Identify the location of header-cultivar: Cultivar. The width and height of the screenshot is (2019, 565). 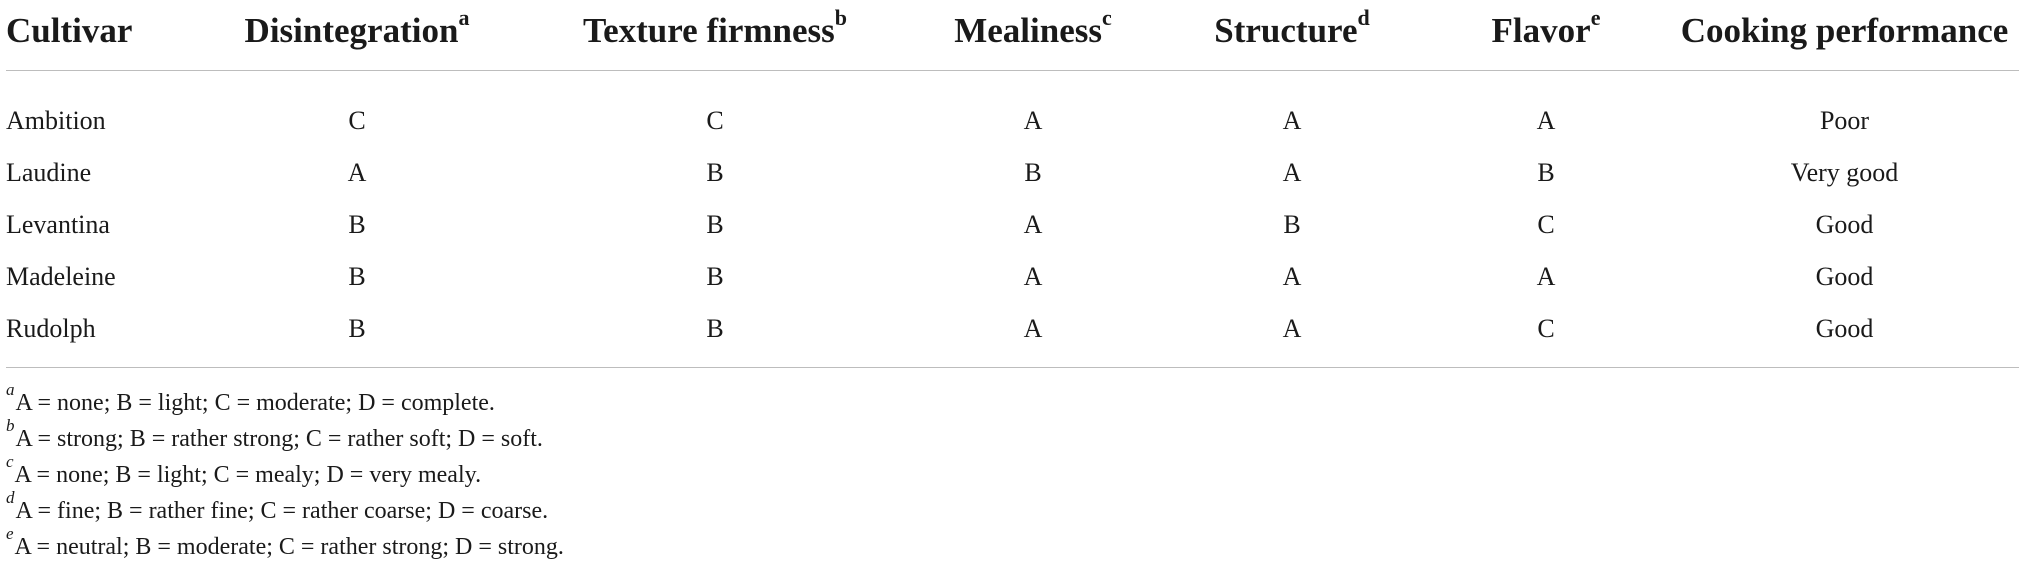
(97, 35).